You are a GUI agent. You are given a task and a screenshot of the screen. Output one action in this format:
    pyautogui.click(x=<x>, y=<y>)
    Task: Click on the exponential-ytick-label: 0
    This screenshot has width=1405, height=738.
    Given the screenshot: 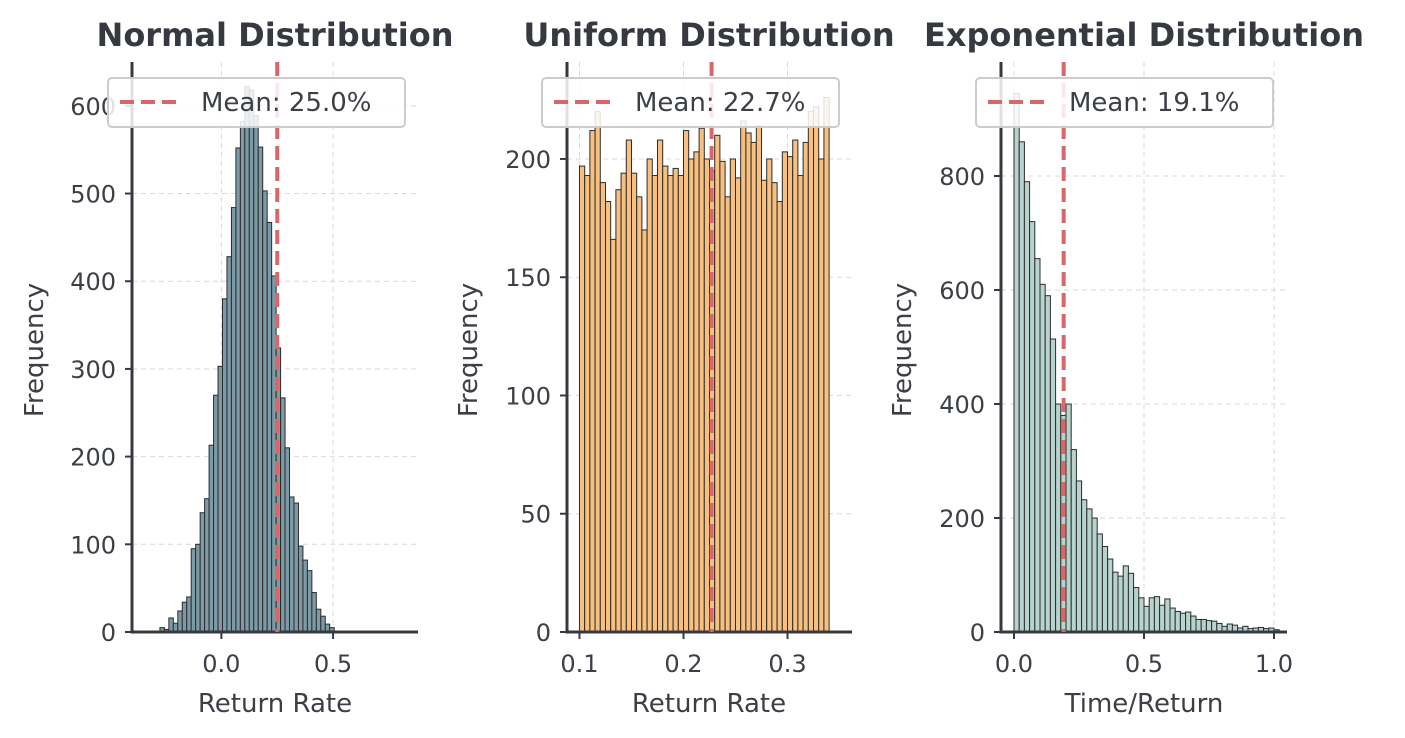 What is the action you would take?
    pyautogui.click(x=977, y=633)
    